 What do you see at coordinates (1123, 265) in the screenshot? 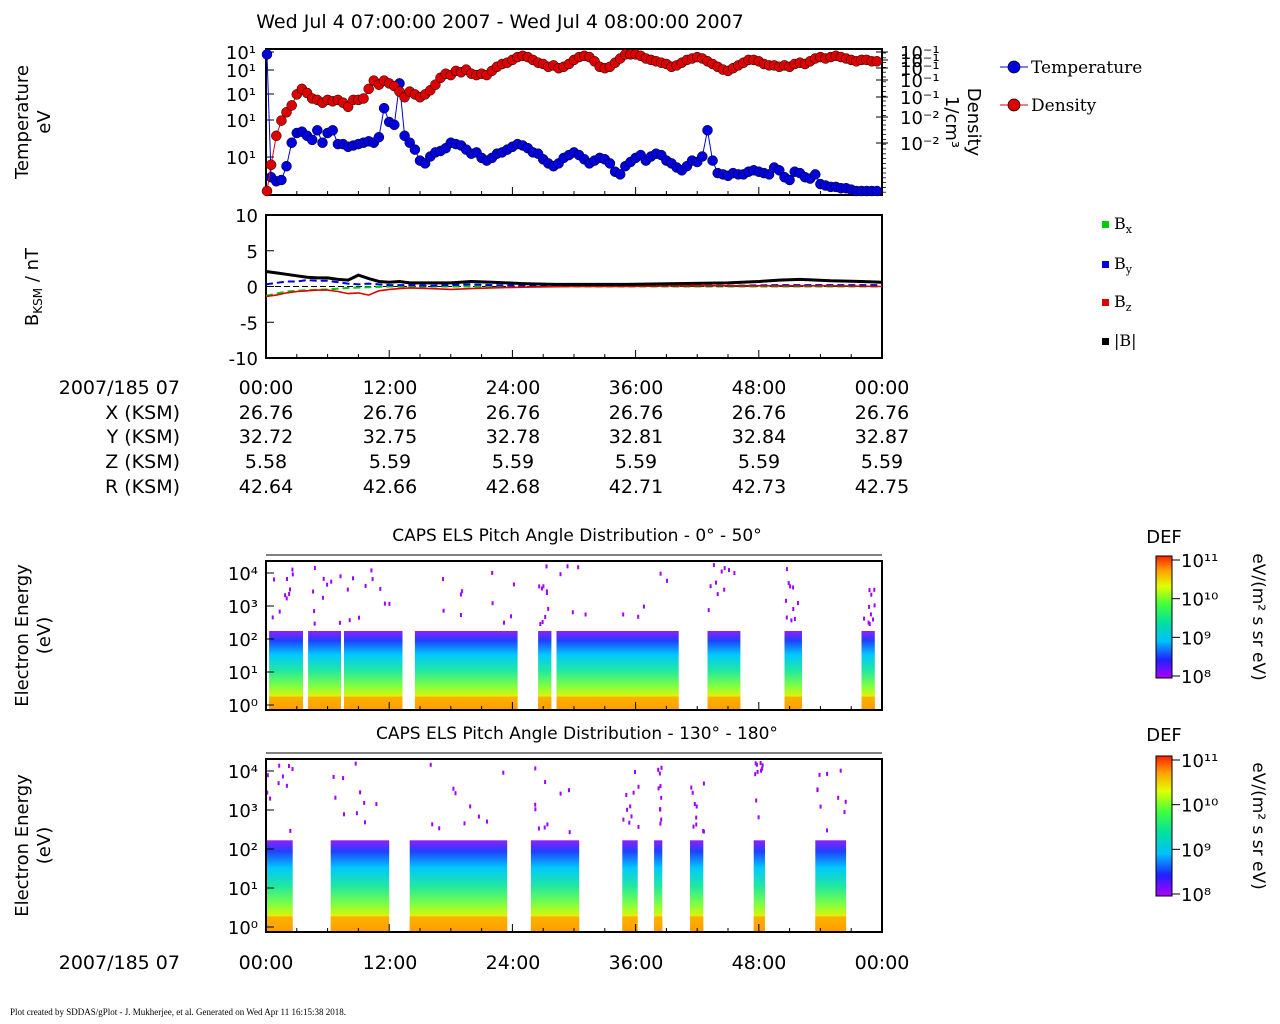
I see `legend-b-label: By` at bounding box center [1123, 265].